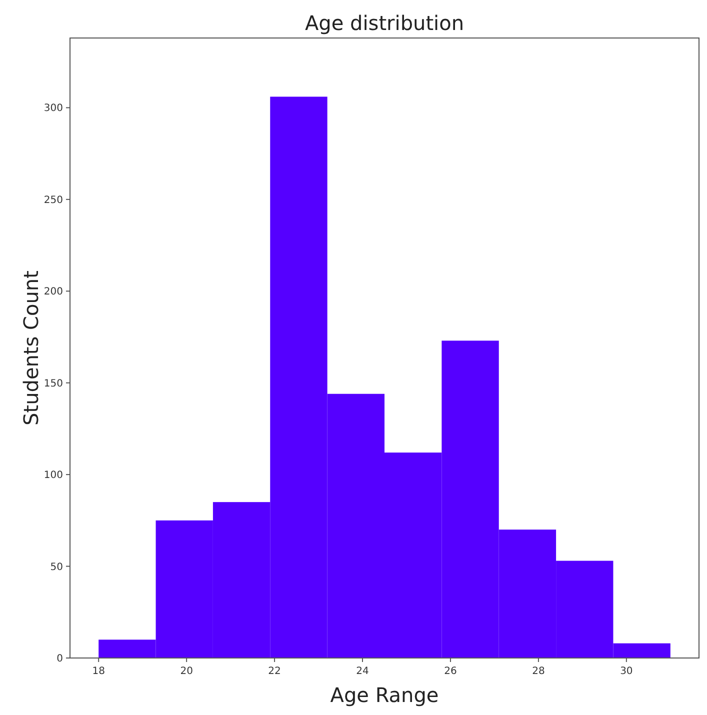 This screenshot has height=715, width=707. I want to click on x-tick-label: 28, so click(538, 671).